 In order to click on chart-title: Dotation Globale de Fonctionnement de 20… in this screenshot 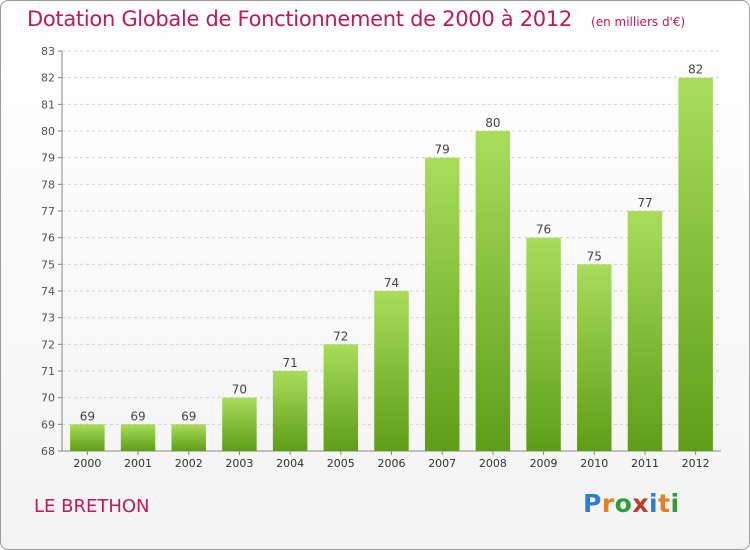, I will do `click(299, 19)`.